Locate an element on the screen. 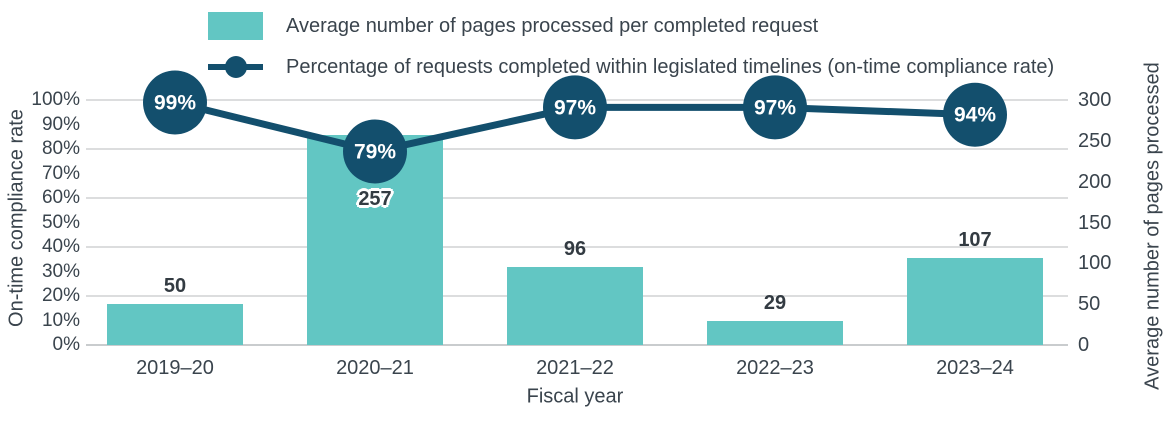 Image resolution: width=1170 pixels, height=429 pixels. bar-value-label: 29 is located at coordinates (775, 303).